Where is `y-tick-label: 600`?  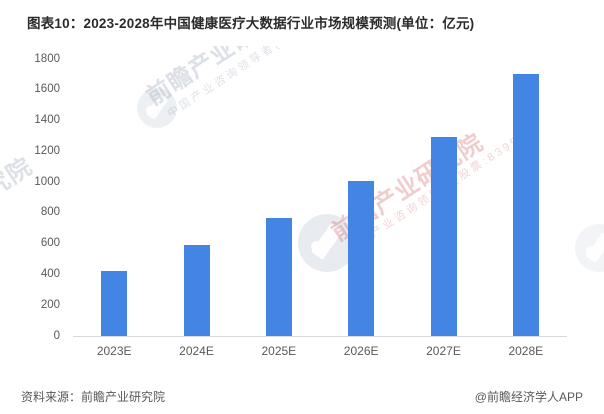
y-tick-label: 600 is located at coordinates (50, 243).